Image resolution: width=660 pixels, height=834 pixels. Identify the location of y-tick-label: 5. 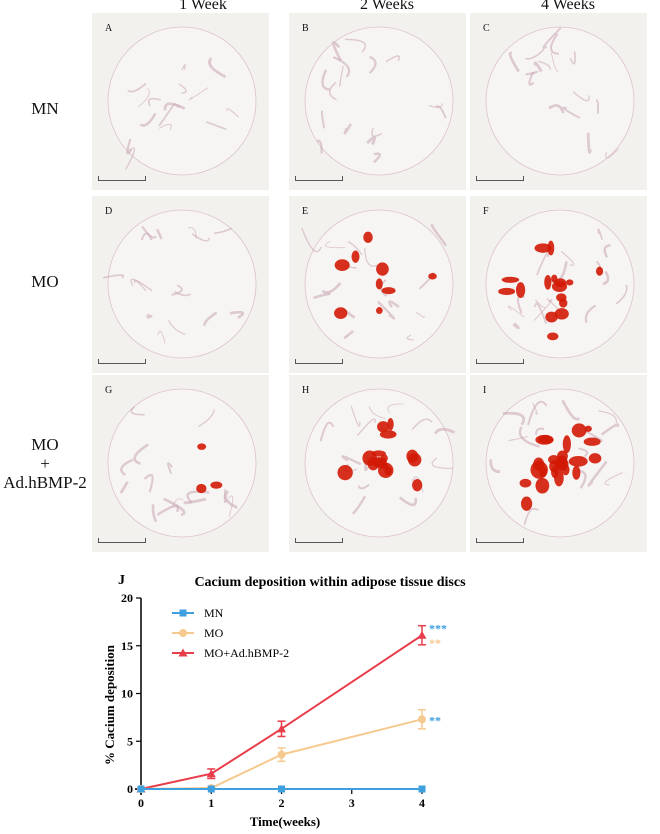
(130, 741).